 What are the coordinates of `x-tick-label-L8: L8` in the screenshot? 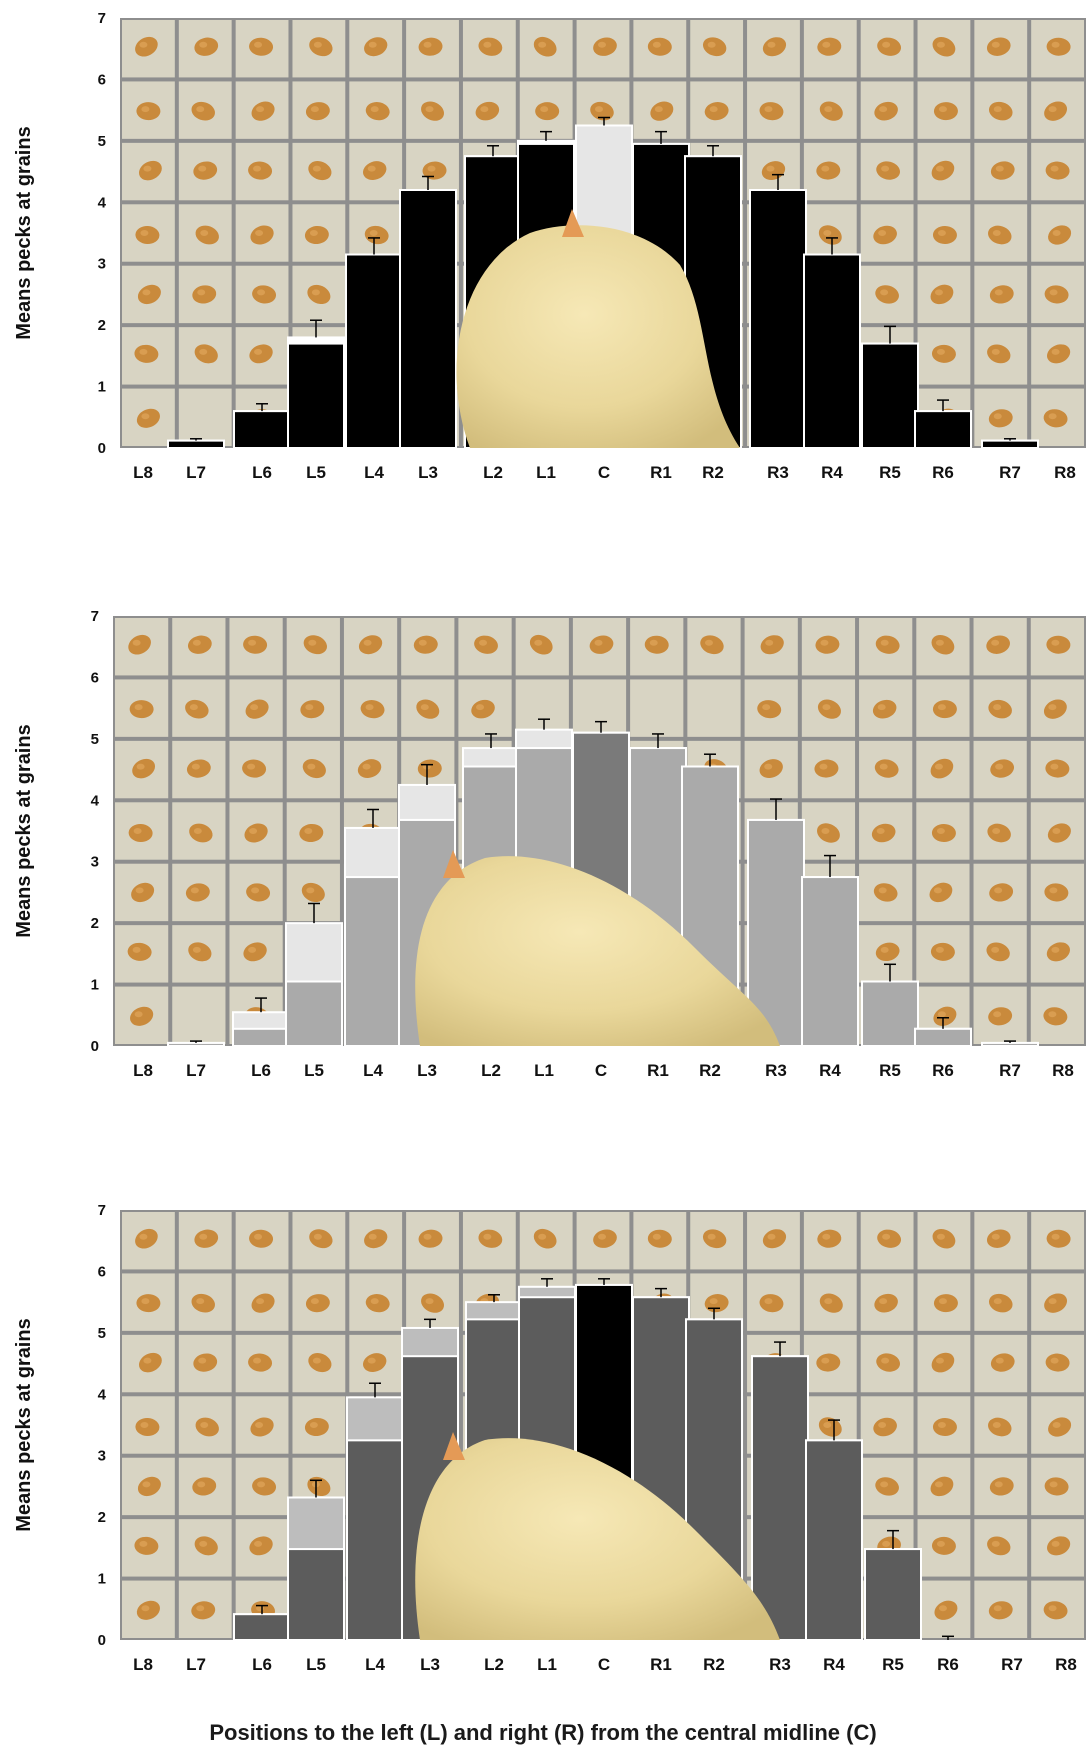 It's located at (143, 1070).